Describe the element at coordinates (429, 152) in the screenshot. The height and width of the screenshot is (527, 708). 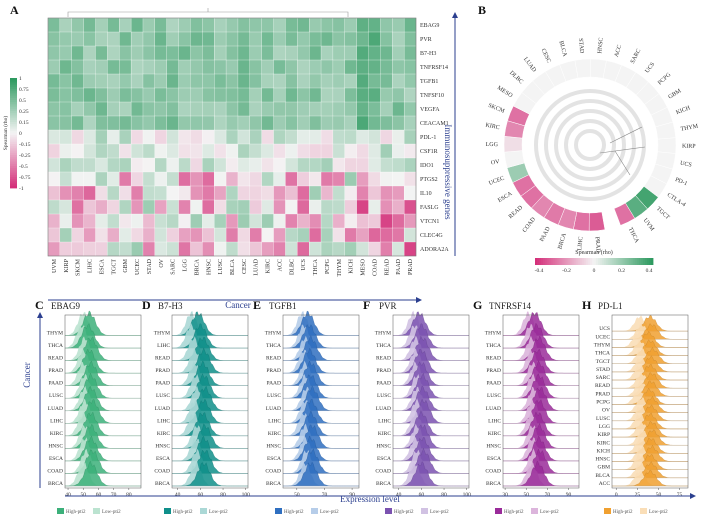
I see `heatmap-row-label: CSF1R` at that location.